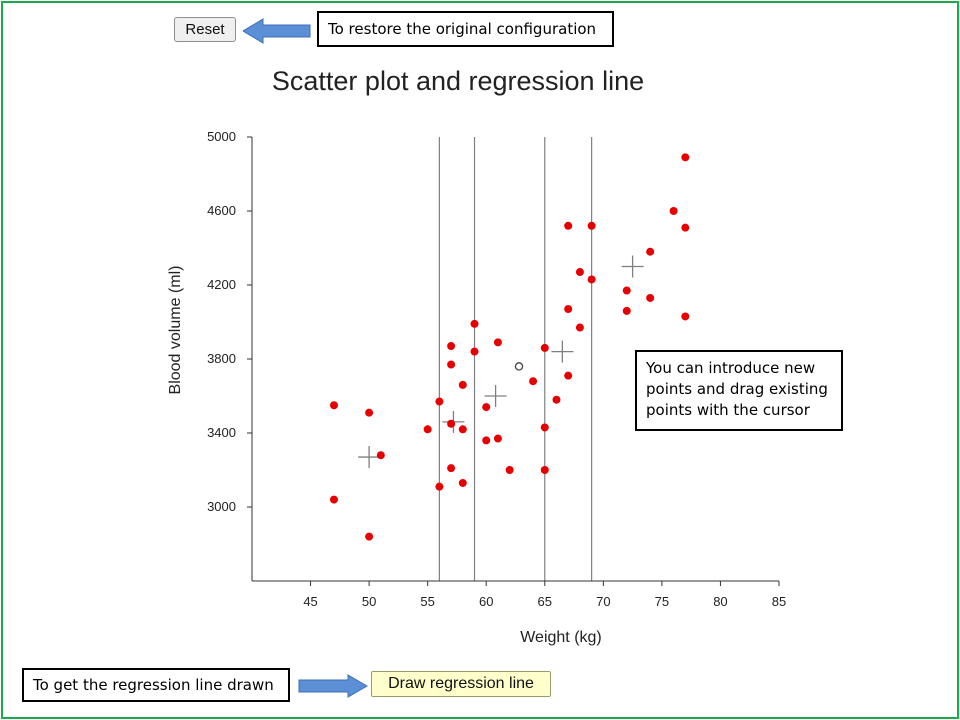 The image size is (960, 720). I want to click on x-tick-label: 50, so click(369, 601).